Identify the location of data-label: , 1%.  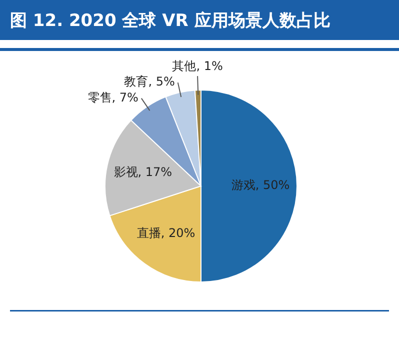
(209, 66).